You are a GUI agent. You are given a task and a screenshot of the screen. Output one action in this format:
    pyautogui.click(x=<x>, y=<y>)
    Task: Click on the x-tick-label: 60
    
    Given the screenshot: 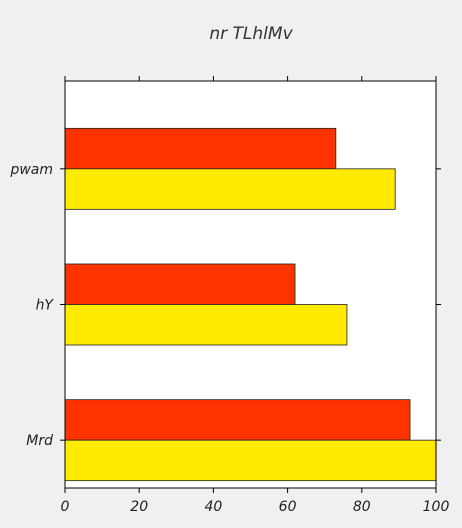 What is the action you would take?
    pyautogui.click(x=288, y=507)
    